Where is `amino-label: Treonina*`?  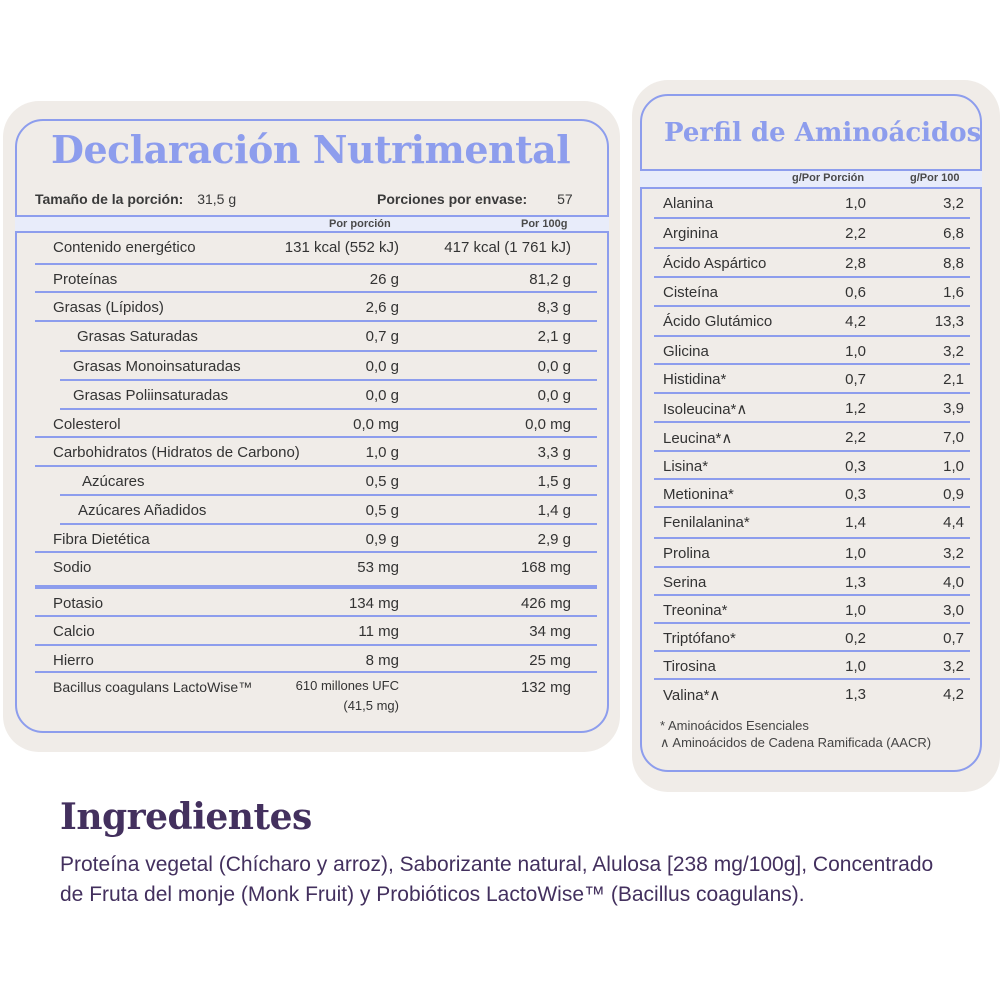
amino-label: Treonina* is located at coordinates (695, 610).